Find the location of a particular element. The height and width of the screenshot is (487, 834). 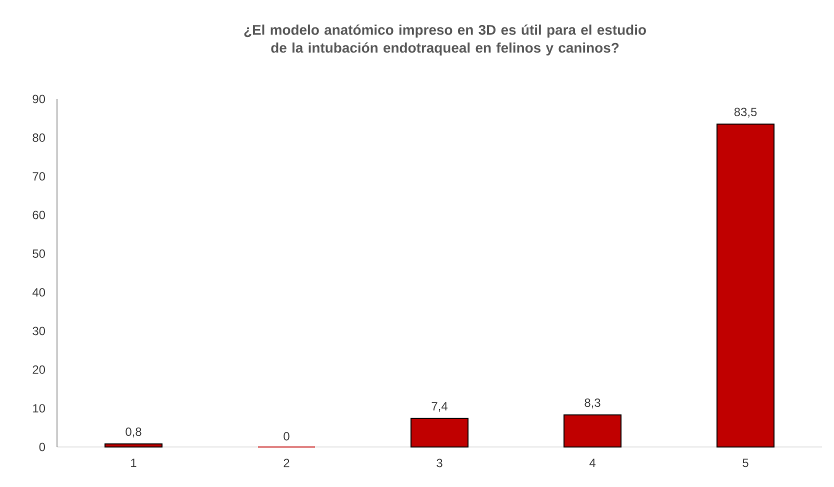

chart-title: ¿El modelo anatómico impreso en 3D es útil para el estudio de la intubación endotraqueal en felinos y caninos? is located at coordinates (445, 40).